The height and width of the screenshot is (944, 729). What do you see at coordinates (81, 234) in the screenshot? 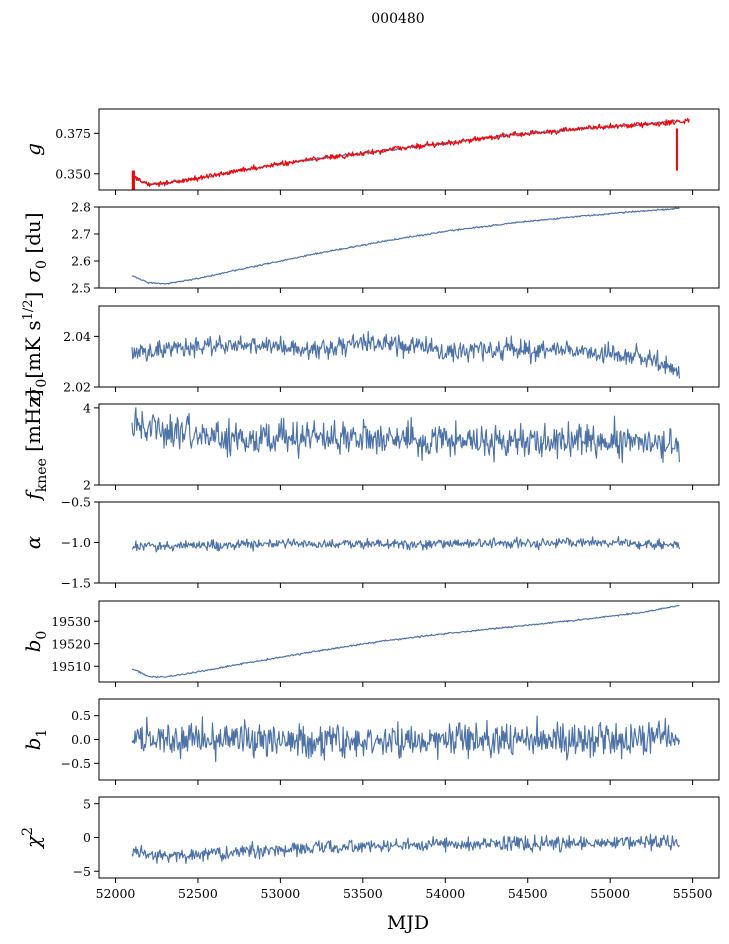
I see `y-tick-label: 2.7` at bounding box center [81, 234].